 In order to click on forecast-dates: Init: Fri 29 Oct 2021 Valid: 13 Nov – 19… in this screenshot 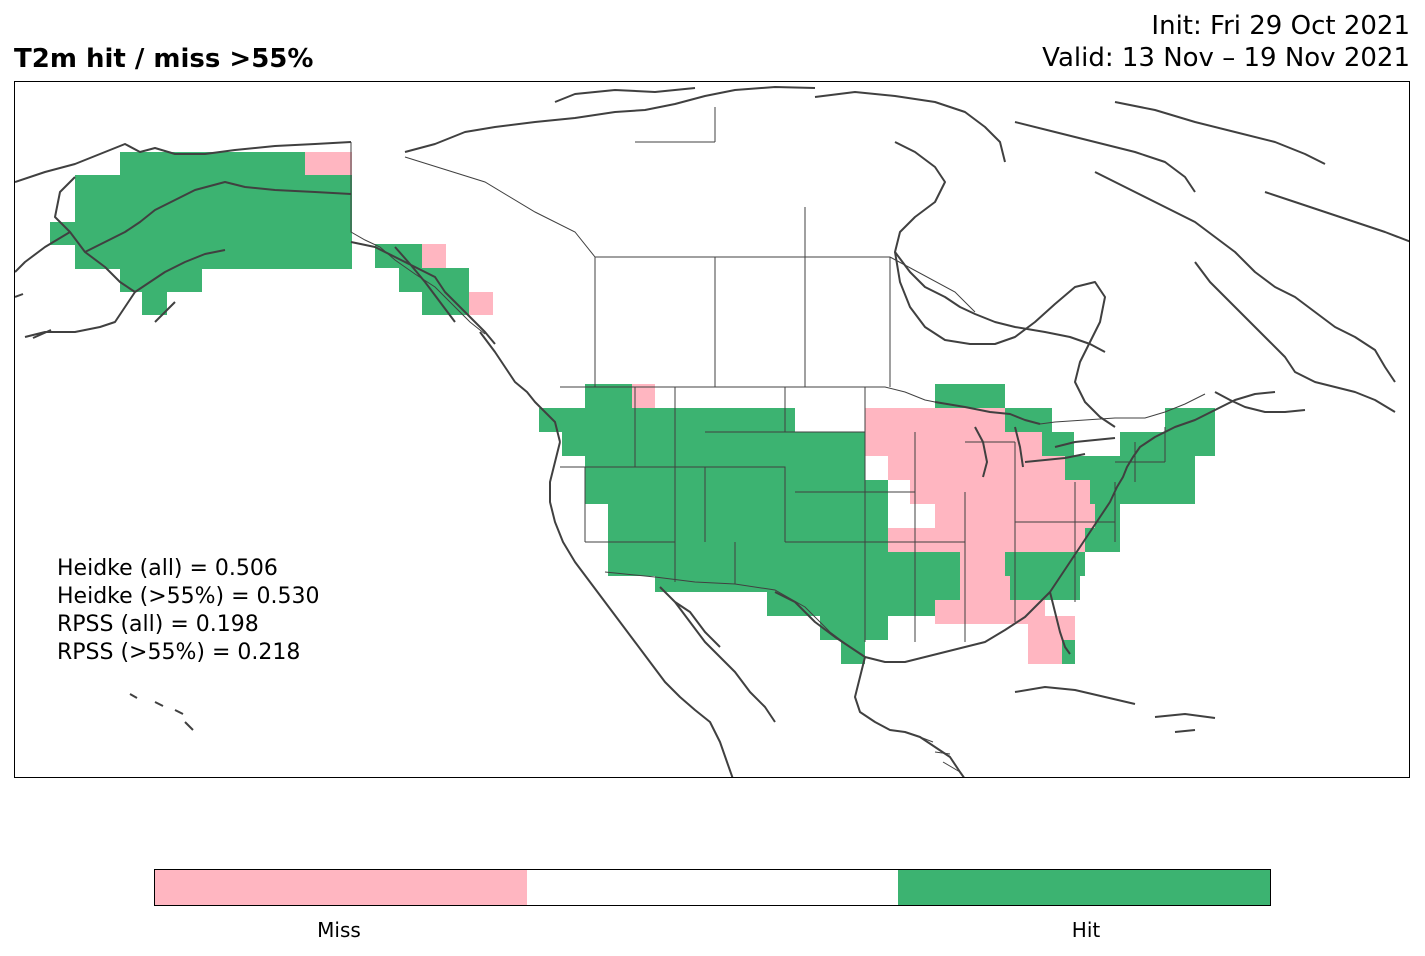, I will do `click(1226, 42)`.